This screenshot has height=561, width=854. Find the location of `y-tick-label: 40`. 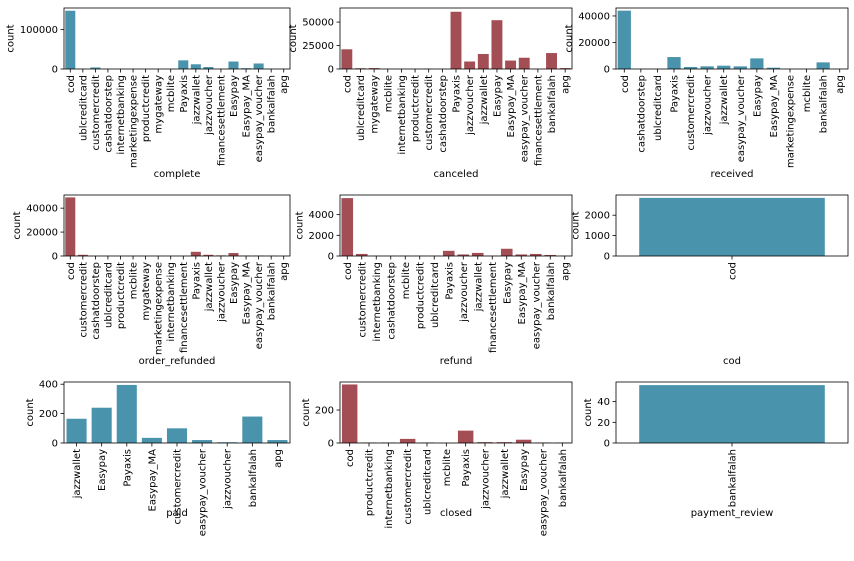

y-tick-label: 40 is located at coordinates (603, 402).